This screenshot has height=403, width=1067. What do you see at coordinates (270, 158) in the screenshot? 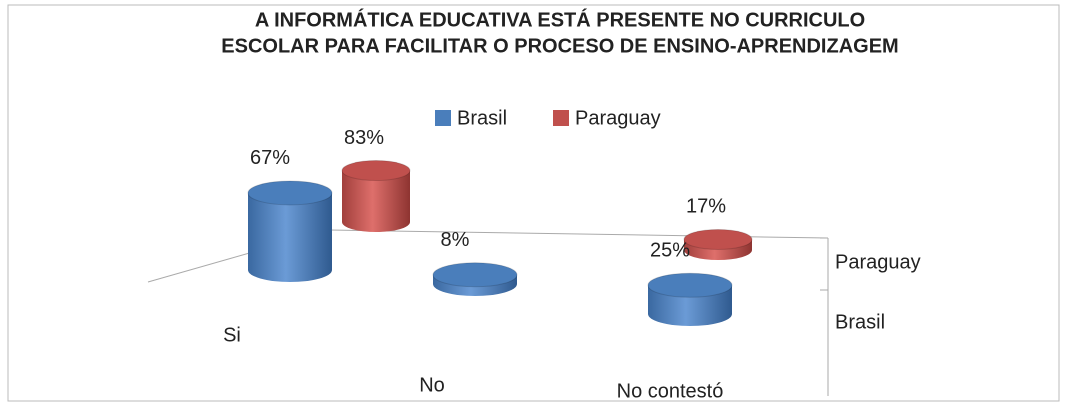
I see `value-label: 67%` at bounding box center [270, 158].